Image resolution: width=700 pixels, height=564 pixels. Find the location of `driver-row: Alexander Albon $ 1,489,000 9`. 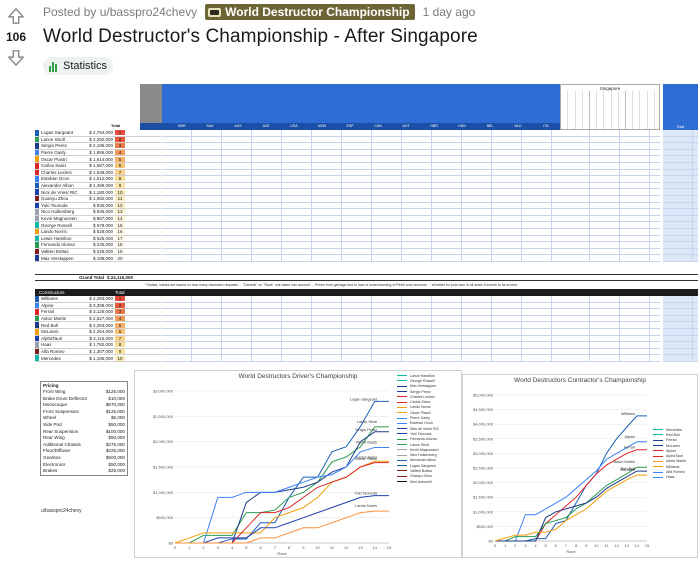

driver-row: Alexander Albon $ 1,489,000 9 is located at coordinates (98, 186).